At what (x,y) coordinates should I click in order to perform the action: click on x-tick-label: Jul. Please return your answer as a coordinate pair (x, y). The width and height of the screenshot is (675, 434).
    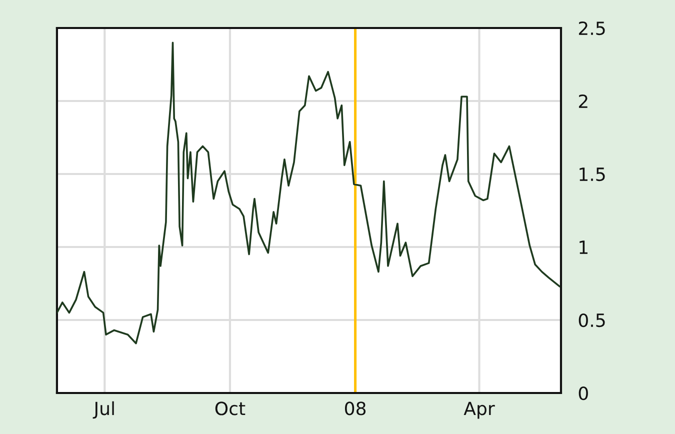
    Looking at the image, I should click on (103, 410).